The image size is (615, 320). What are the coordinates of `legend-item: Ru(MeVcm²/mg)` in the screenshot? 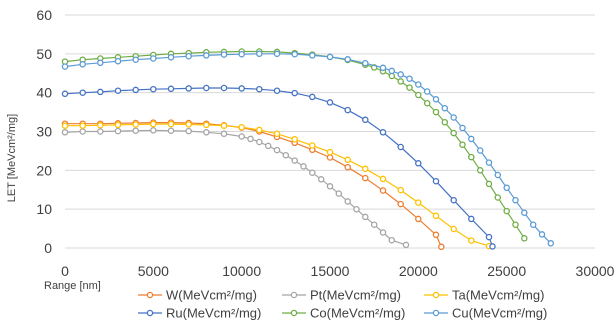 It's located at (199, 313).